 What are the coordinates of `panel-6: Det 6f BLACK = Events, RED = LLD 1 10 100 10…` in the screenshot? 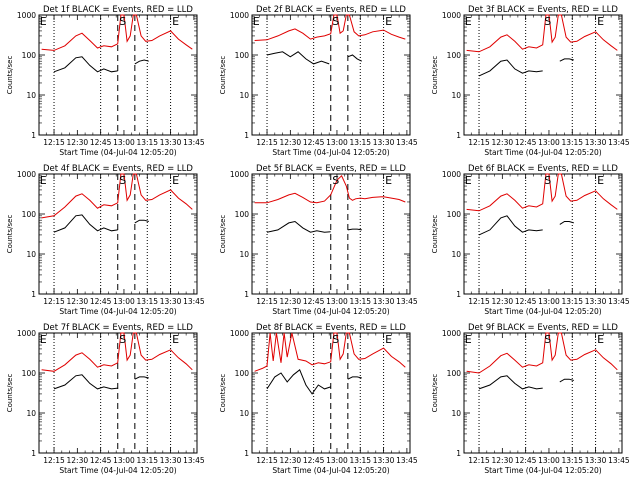 It's located at (530, 240).